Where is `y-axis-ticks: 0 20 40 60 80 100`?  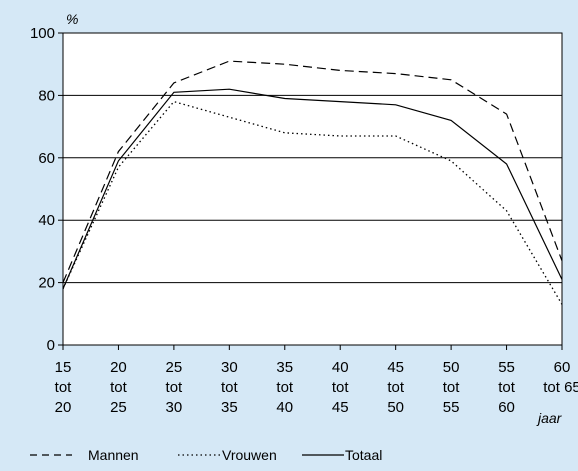 y-axis-ticks: 0 20 40 60 80 100 is located at coordinates (46, 189).